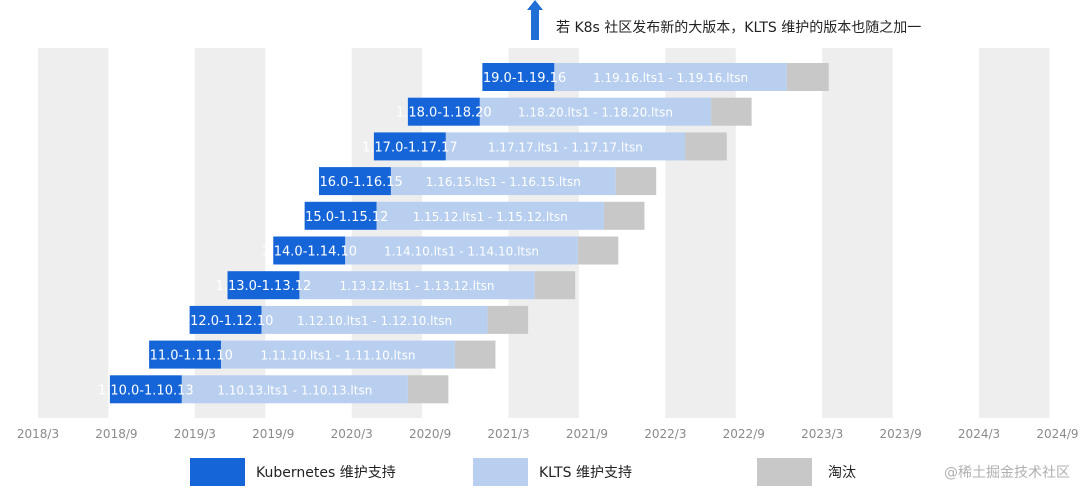 The height and width of the screenshot is (495, 1080). What do you see at coordinates (901, 434) in the screenshot?
I see `x-tick-label: 2023/9` at bounding box center [901, 434].